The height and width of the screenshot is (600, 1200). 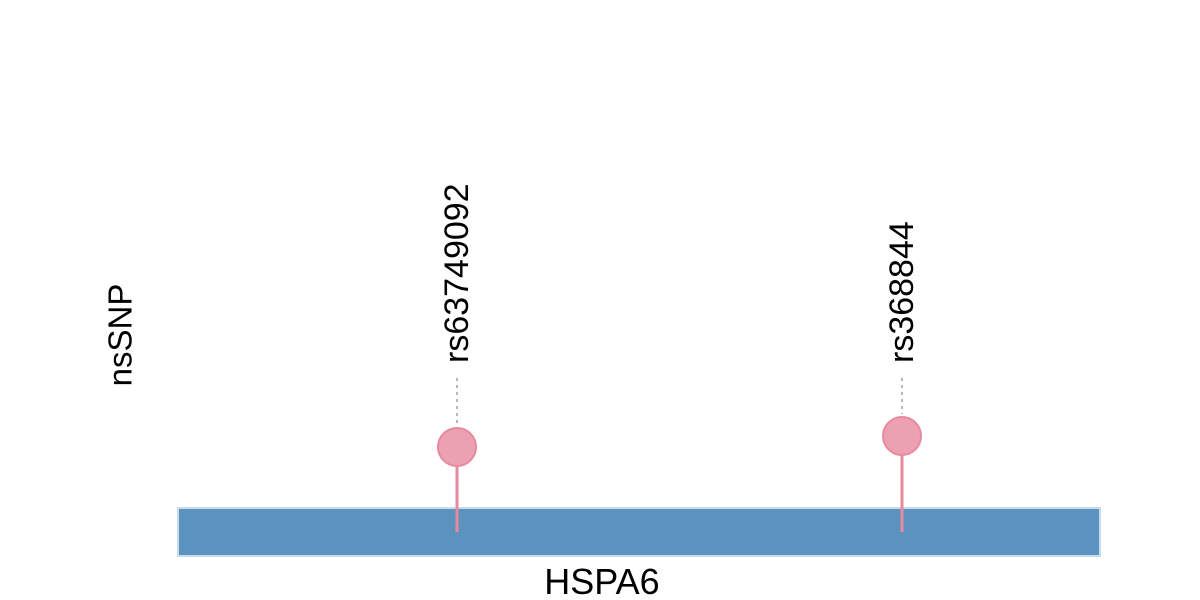 What do you see at coordinates (679, 273) in the screenshot?
I see `snp-label-layer: rs63749092 rs368844` at bounding box center [679, 273].